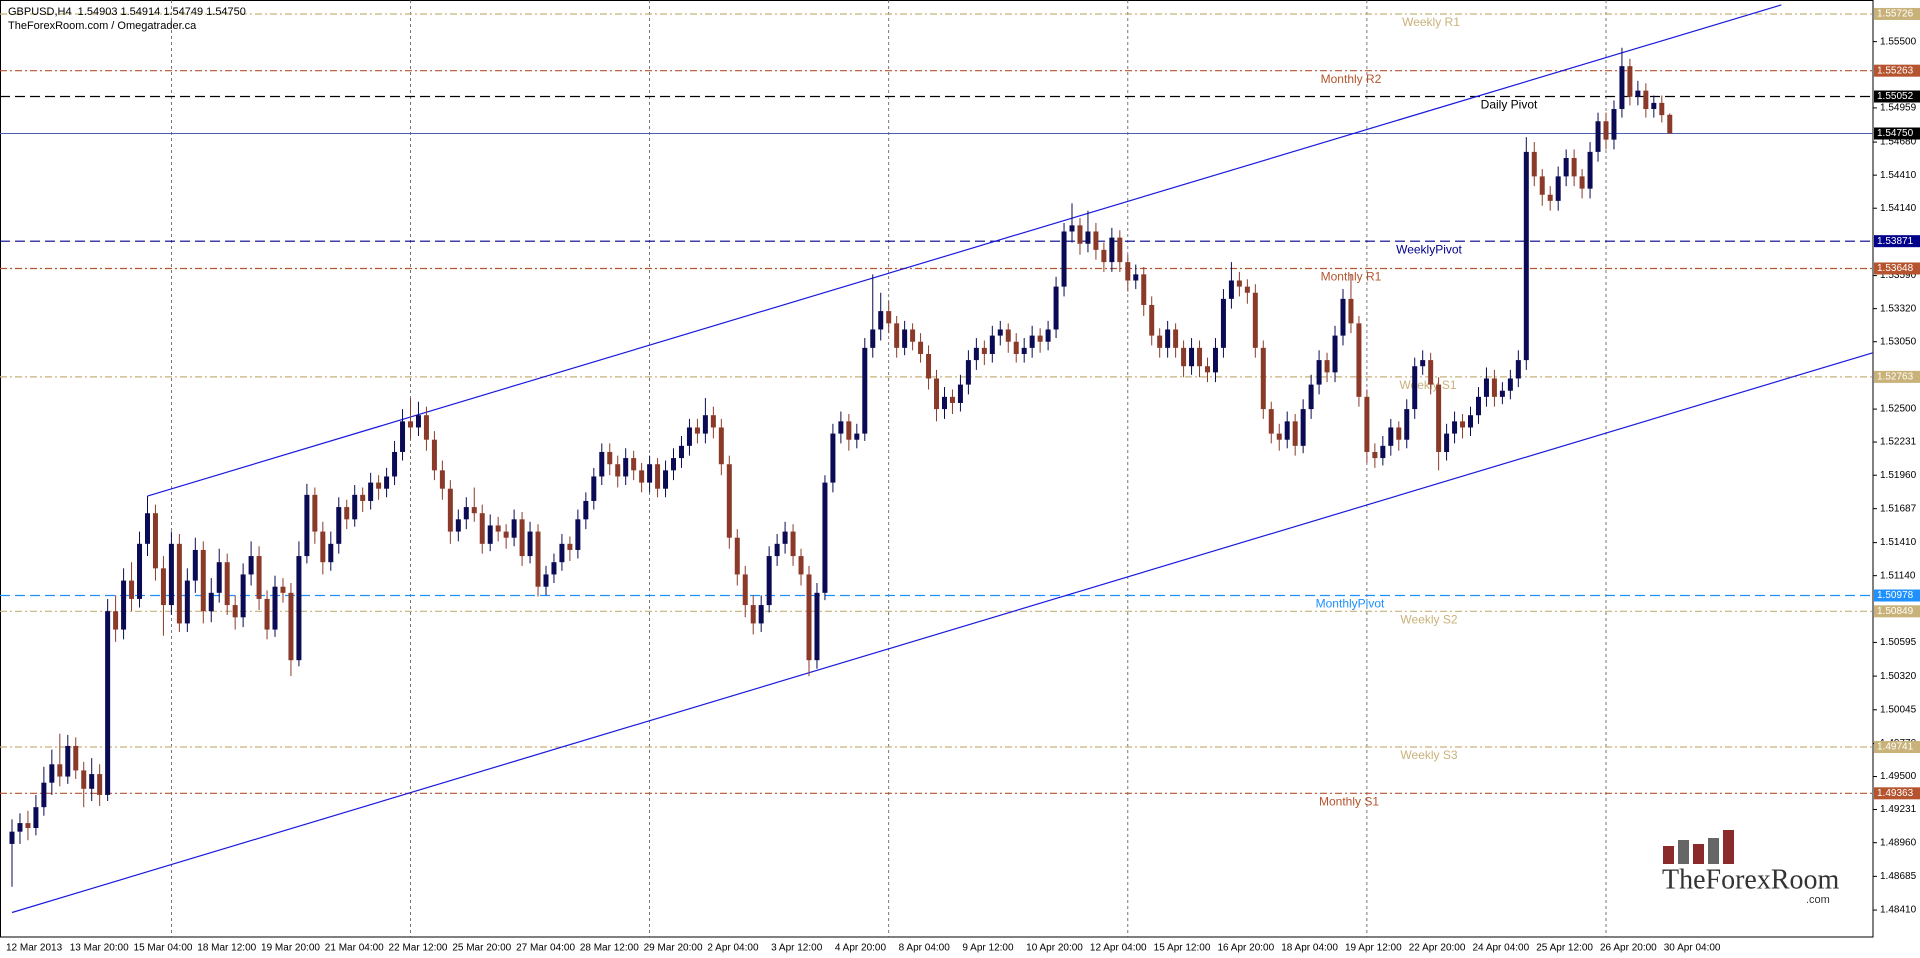  I want to click on y-tick-label: 1.48685, so click(1898, 876).